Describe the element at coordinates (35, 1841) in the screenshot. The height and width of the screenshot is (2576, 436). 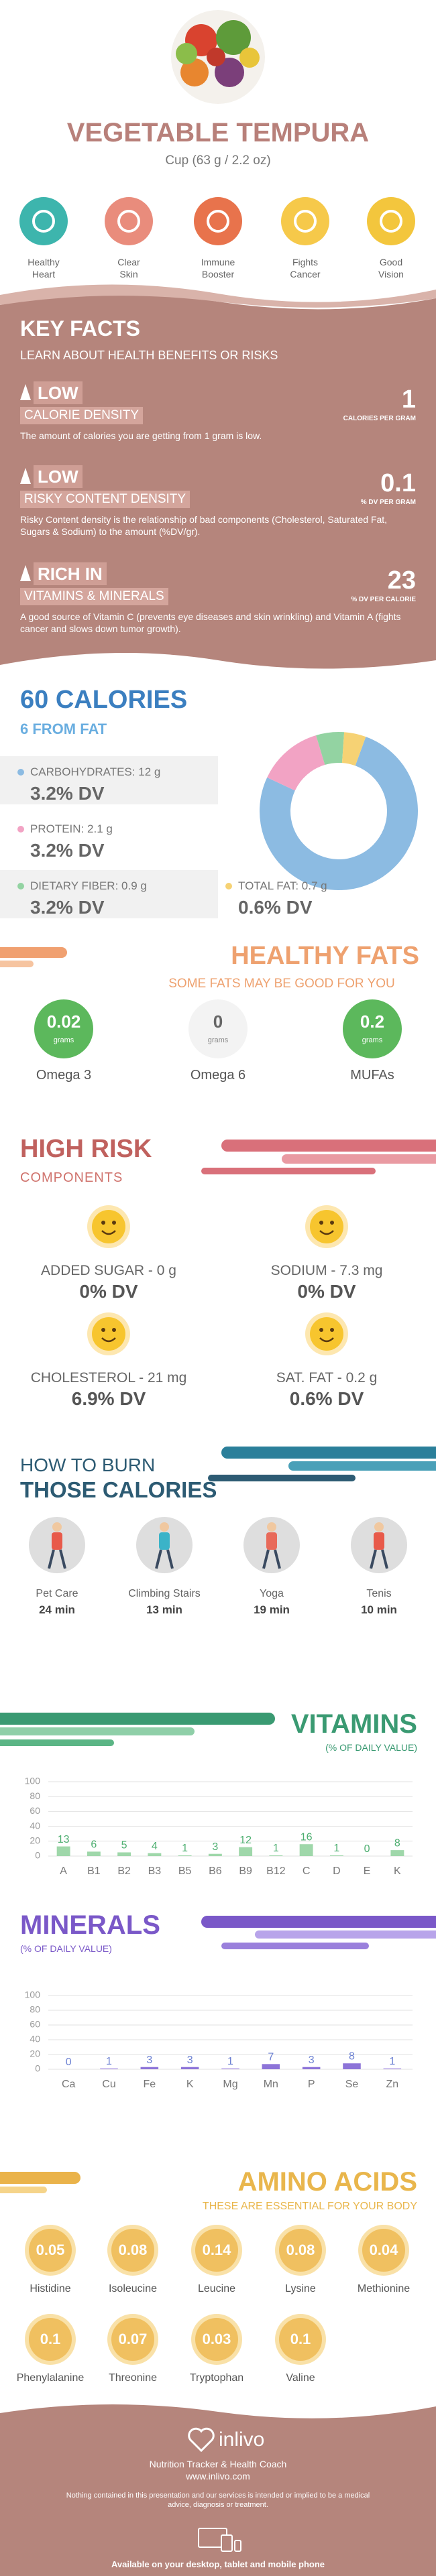
I see `y-tick-label: 20` at that location.